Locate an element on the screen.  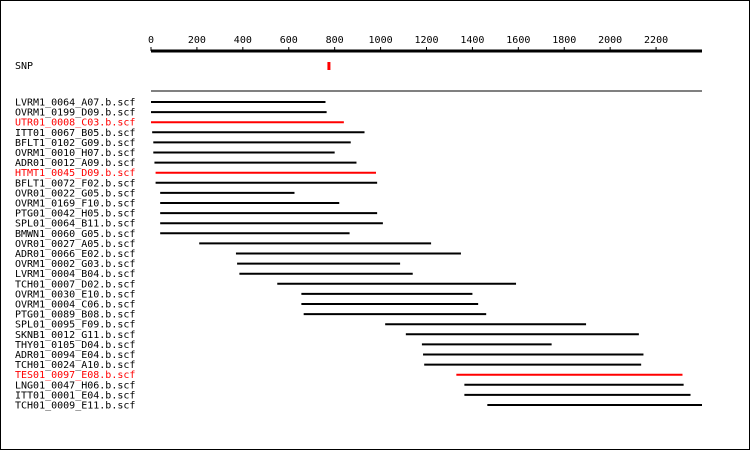
read-name: SPL01_0064_B11.b.scf is located at coordinates (75, 224).